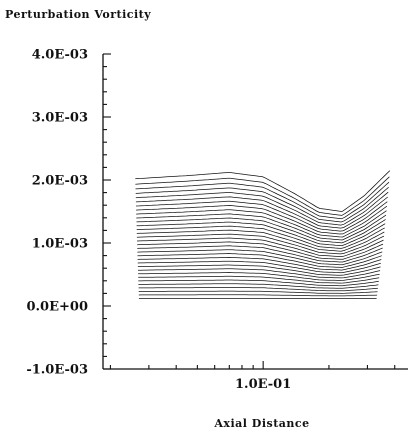 The width and height of the screenshot is (416, 432). I want to click on x-tick-label: 1.0E-01, so click(263, 384).